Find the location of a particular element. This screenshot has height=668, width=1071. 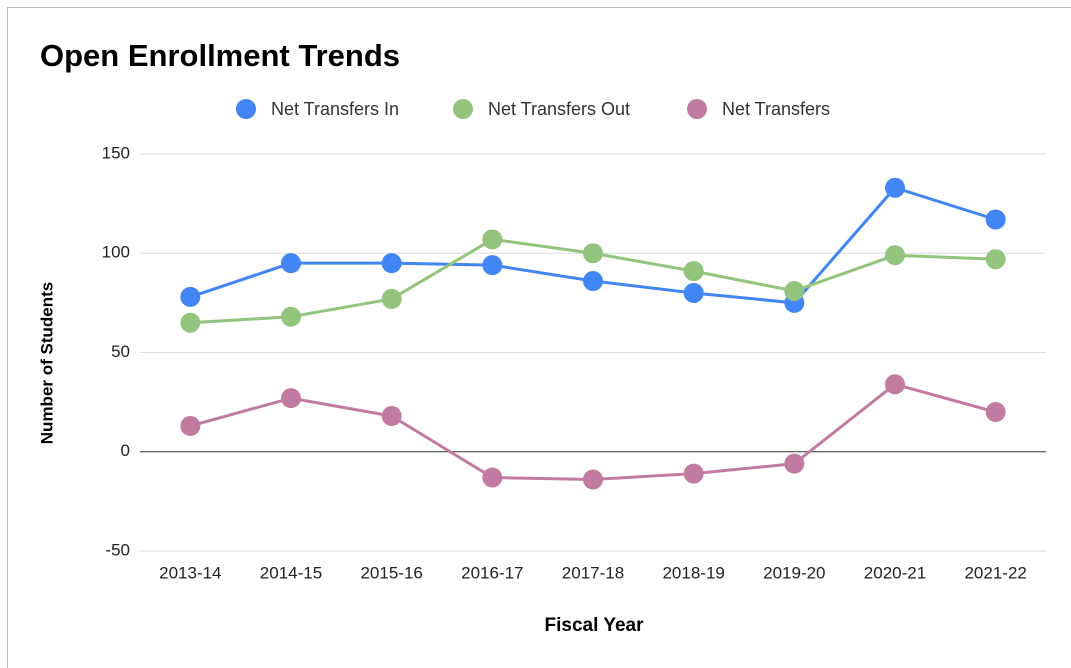

x-tick-label: 2015-16 is located at coordinates (391, 572).